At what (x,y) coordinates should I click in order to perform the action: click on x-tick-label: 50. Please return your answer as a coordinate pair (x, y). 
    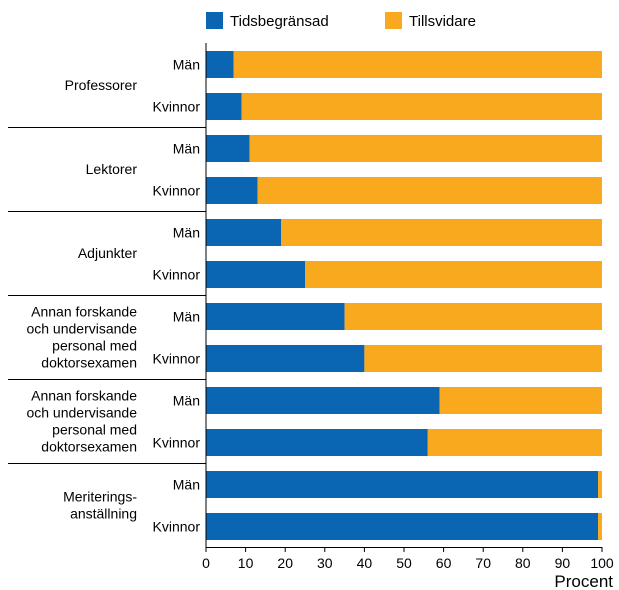
    Looking at the image, I should click on (404, 563).